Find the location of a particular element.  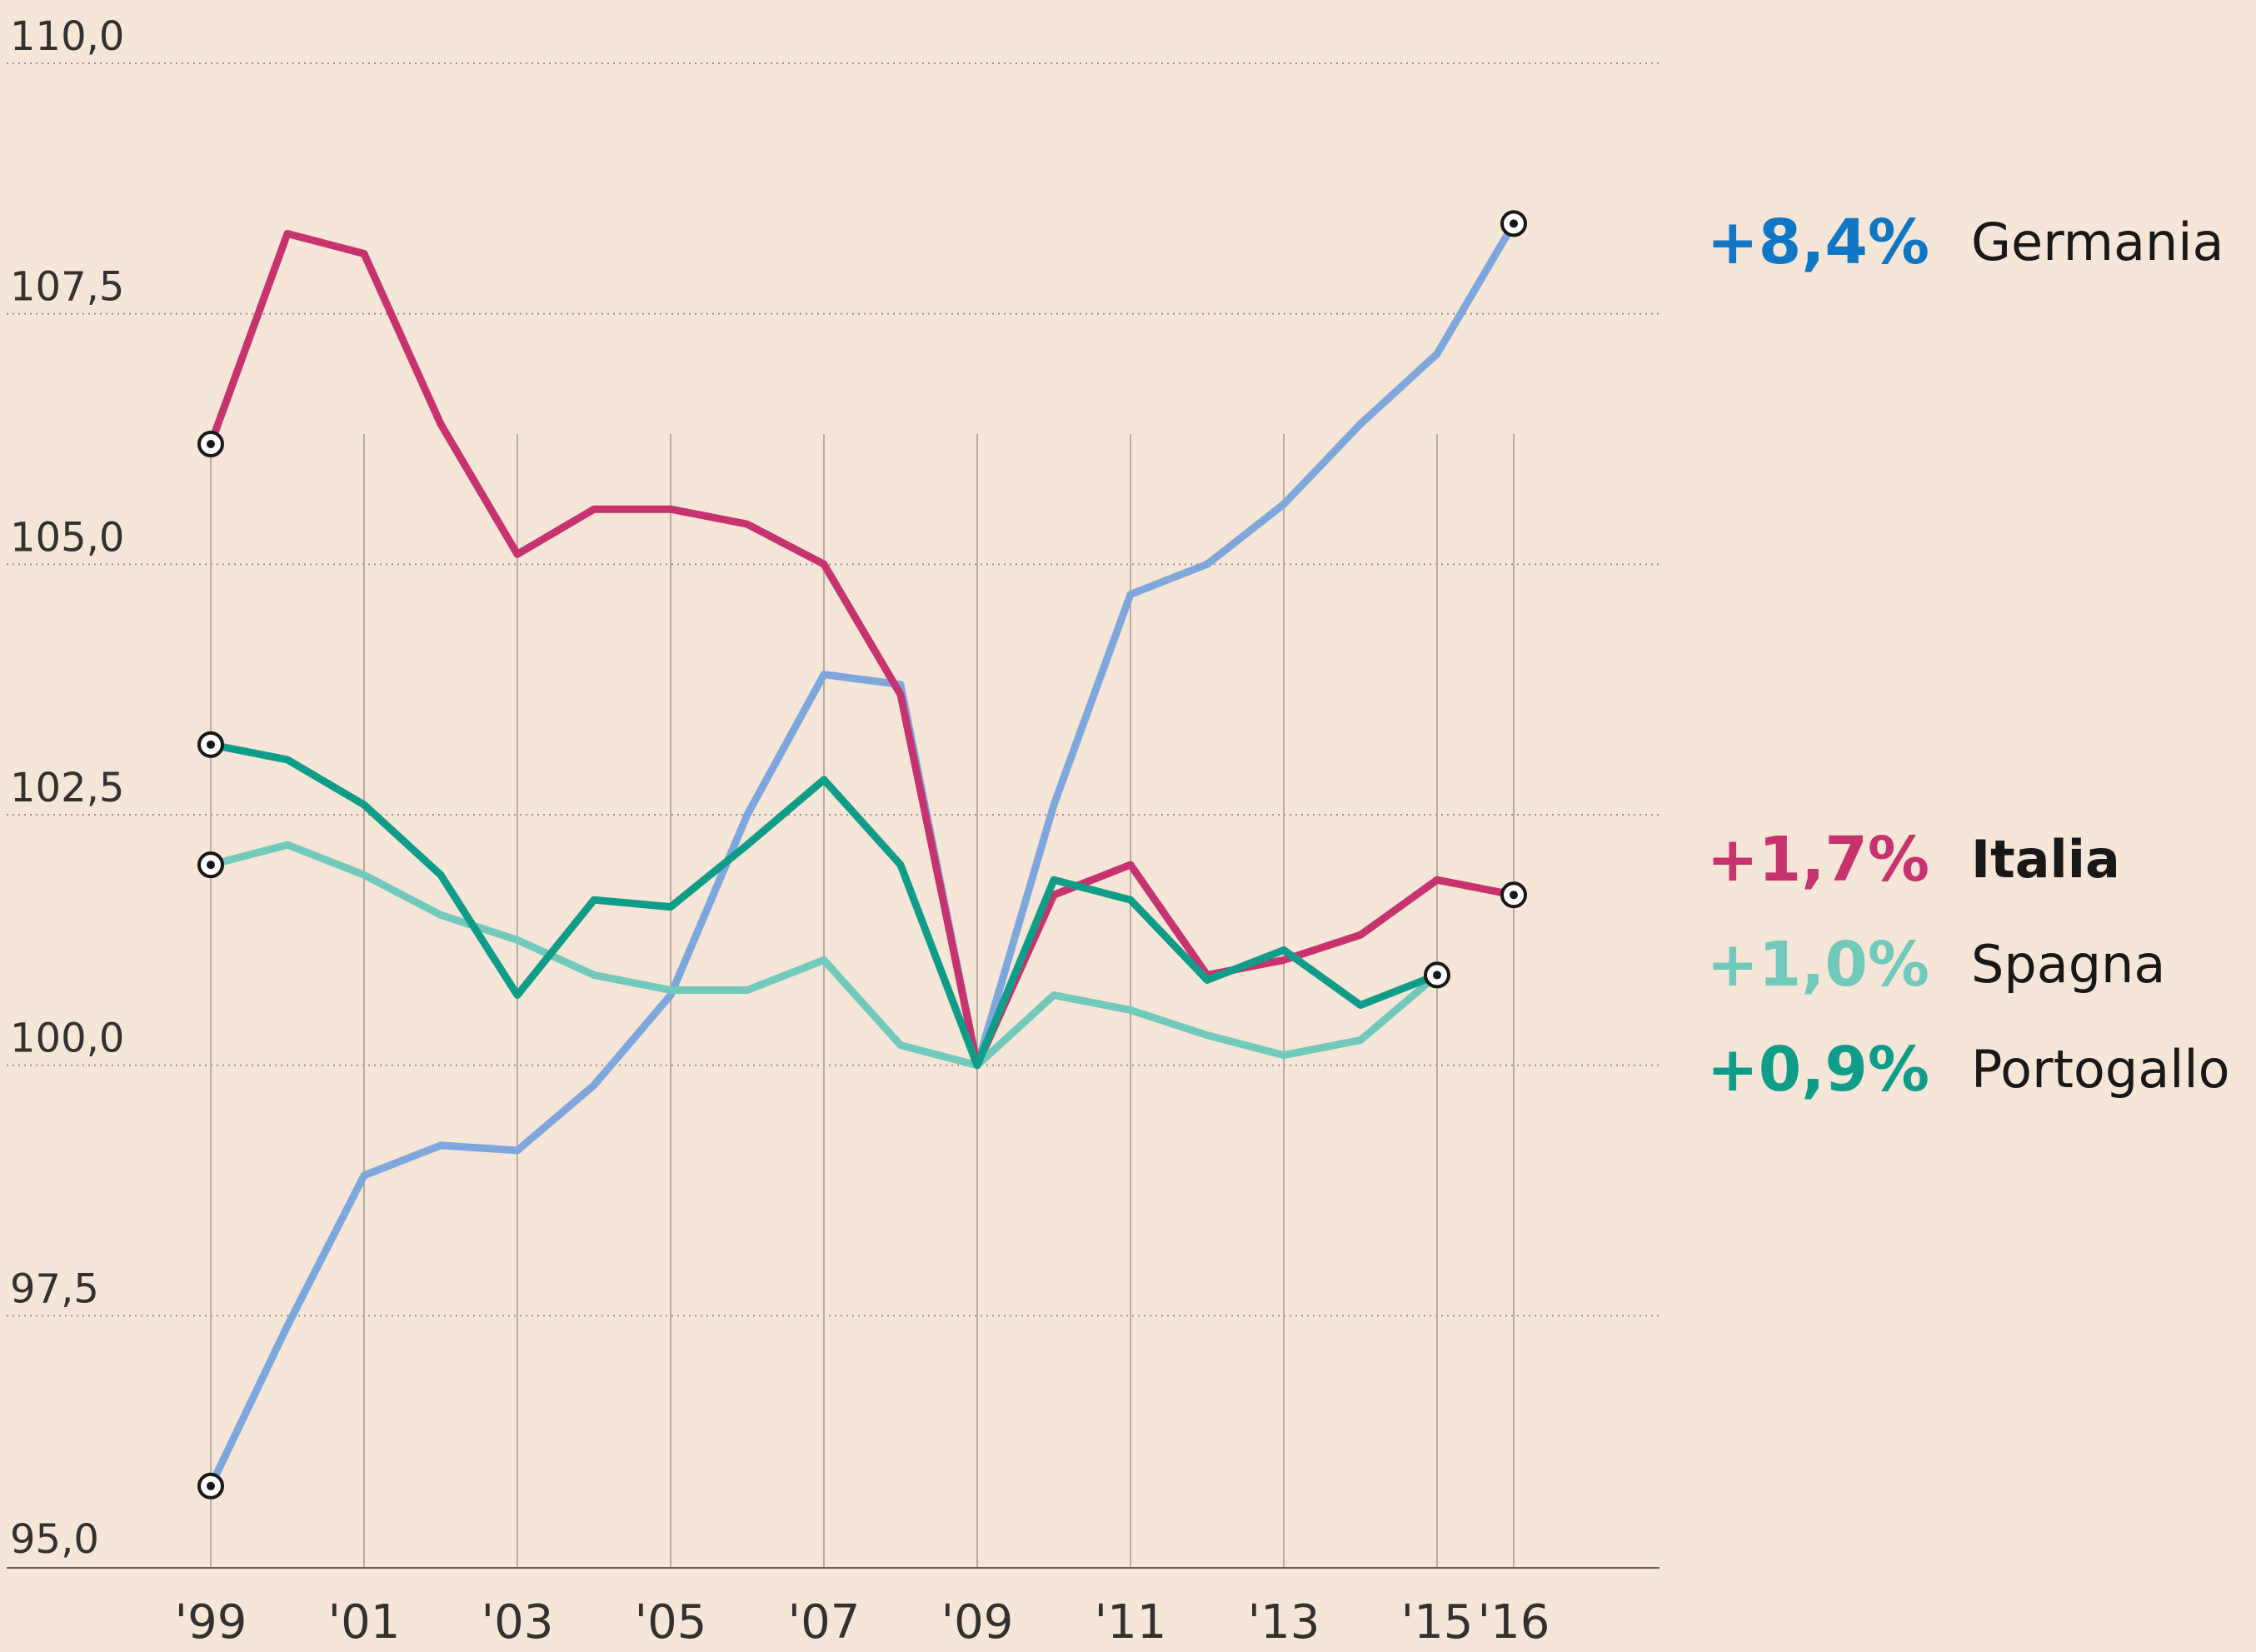

y-tick-label: 110,0 is located at coordinates (67, 36).